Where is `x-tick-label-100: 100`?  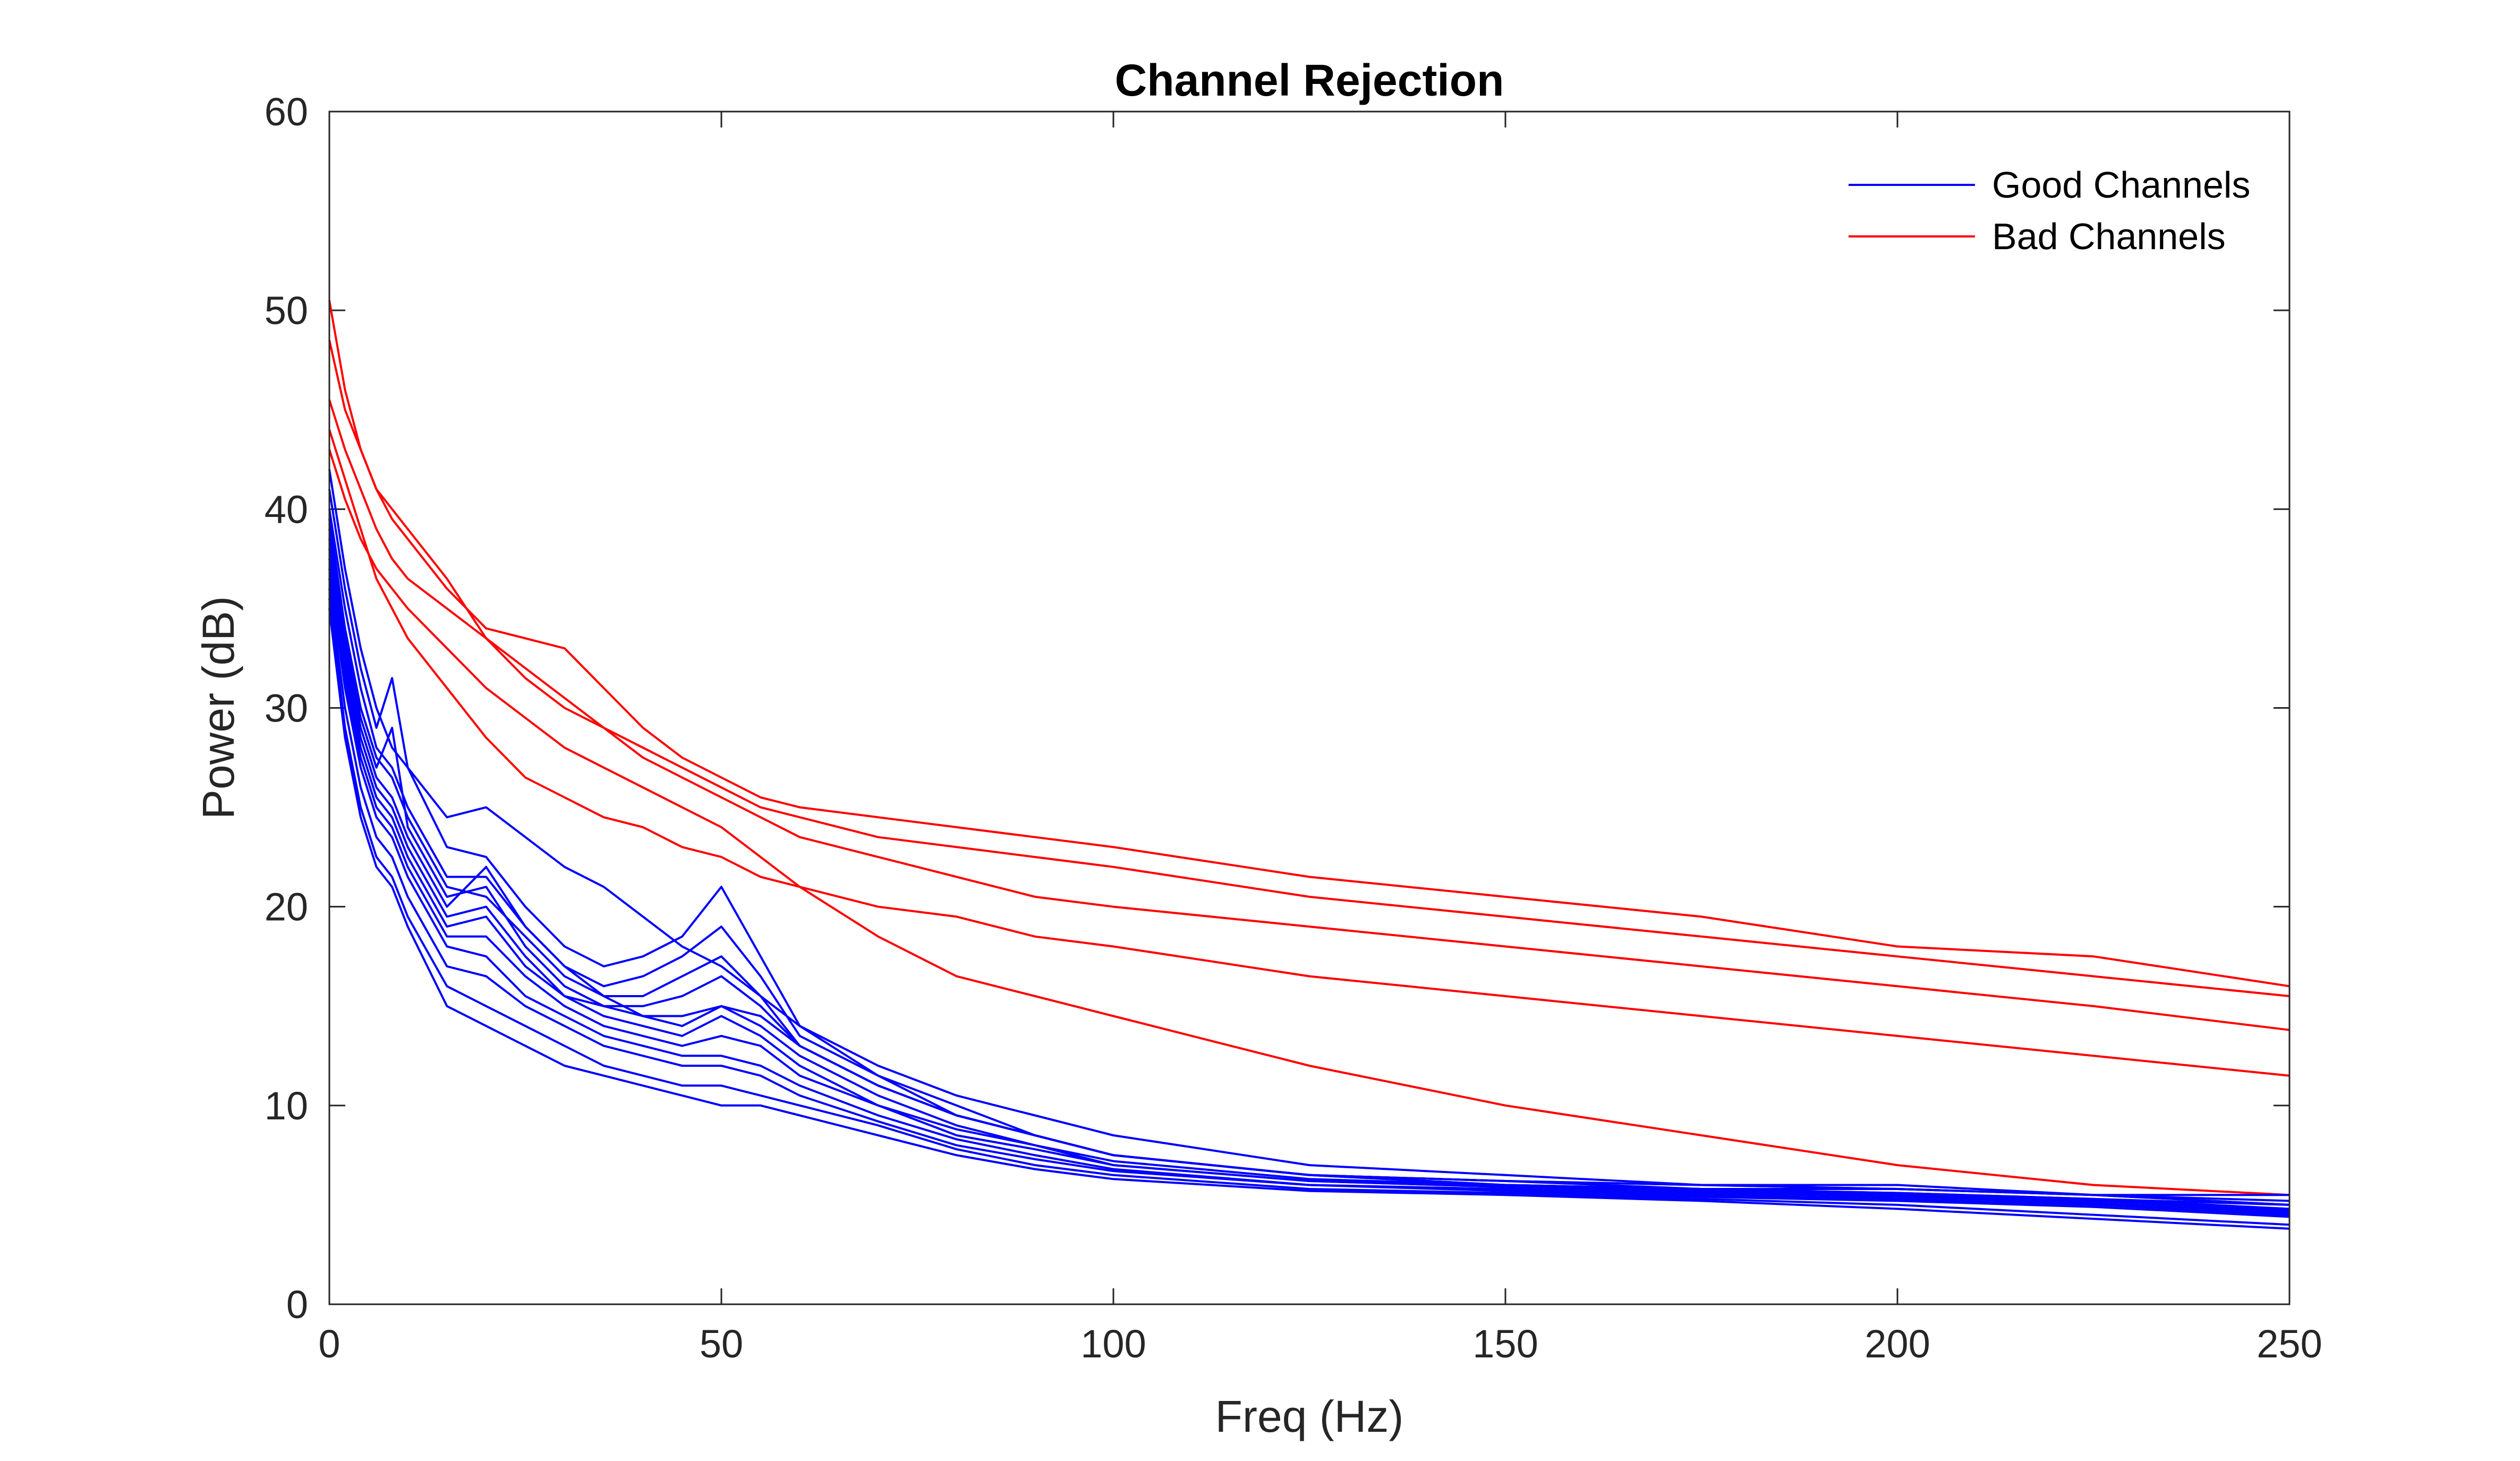
x-tick-label-100: 100 is located at coordinates (1113, 1344).